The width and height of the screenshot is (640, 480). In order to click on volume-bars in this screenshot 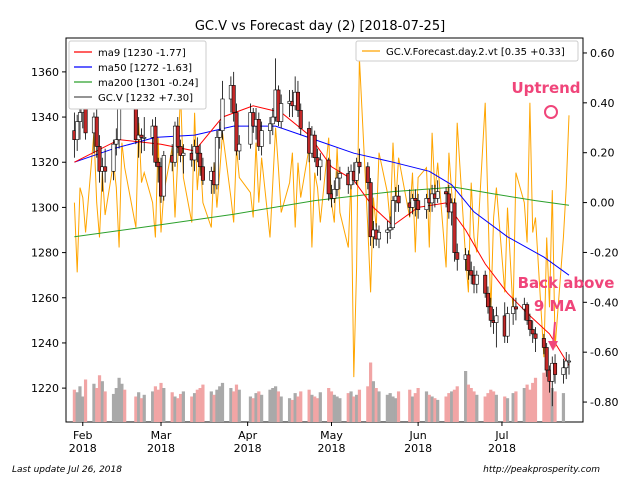, I will do `click(319, 392)`.